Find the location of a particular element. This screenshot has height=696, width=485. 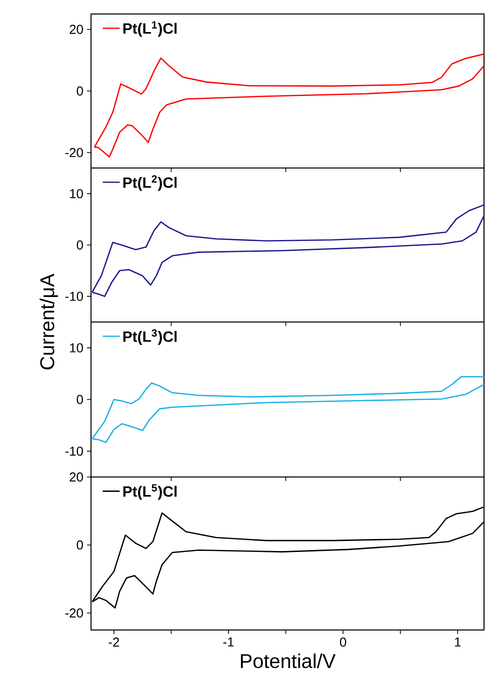

x-tick-label: 1 is located at coordinates (458, 642).